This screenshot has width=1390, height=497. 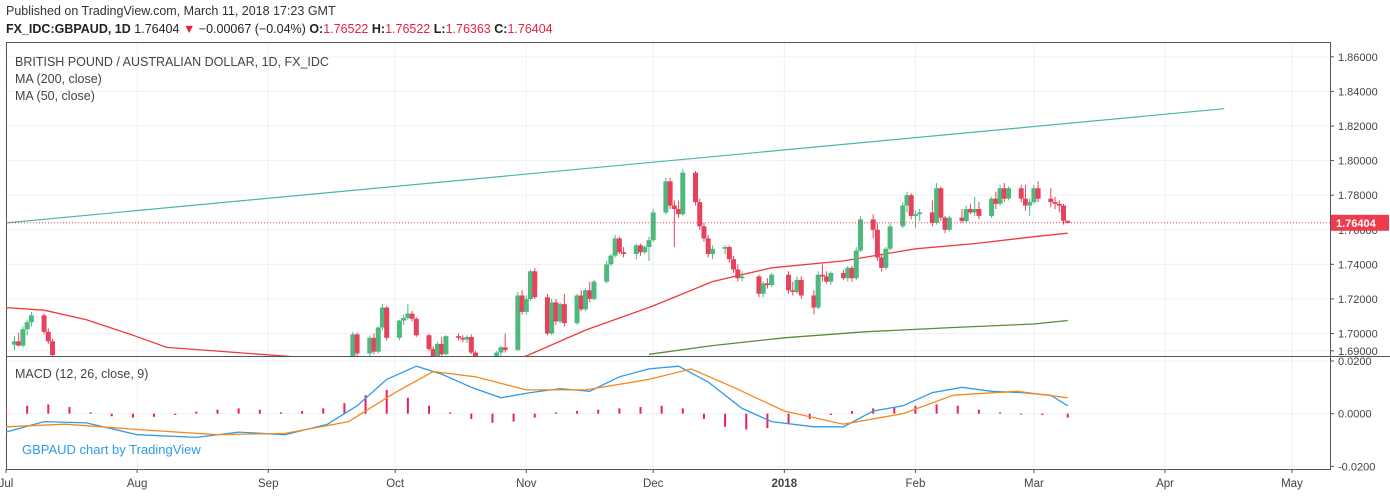 What do you see at coordinates (1358, 335) in the screenshot?
I see `y-tick-label: 1.70000` at bounding box center [1358, 335].